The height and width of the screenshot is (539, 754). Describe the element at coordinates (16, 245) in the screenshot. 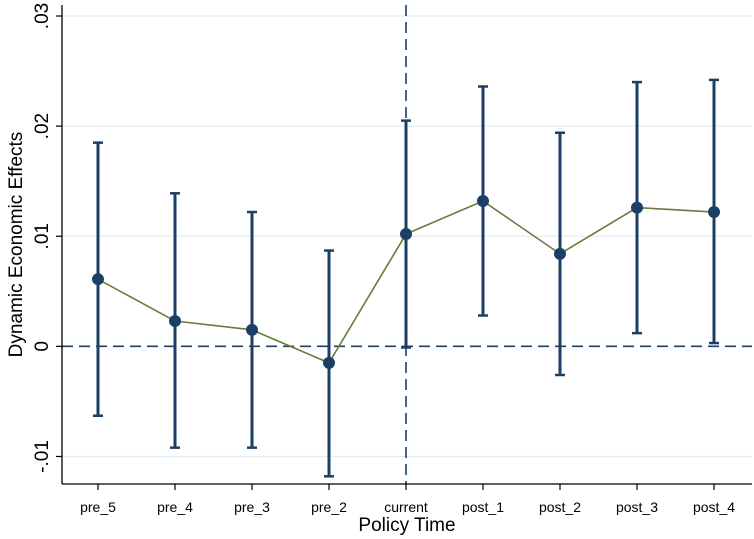

I see `y-axis-title: Dynamic Economic Effects` at that location.